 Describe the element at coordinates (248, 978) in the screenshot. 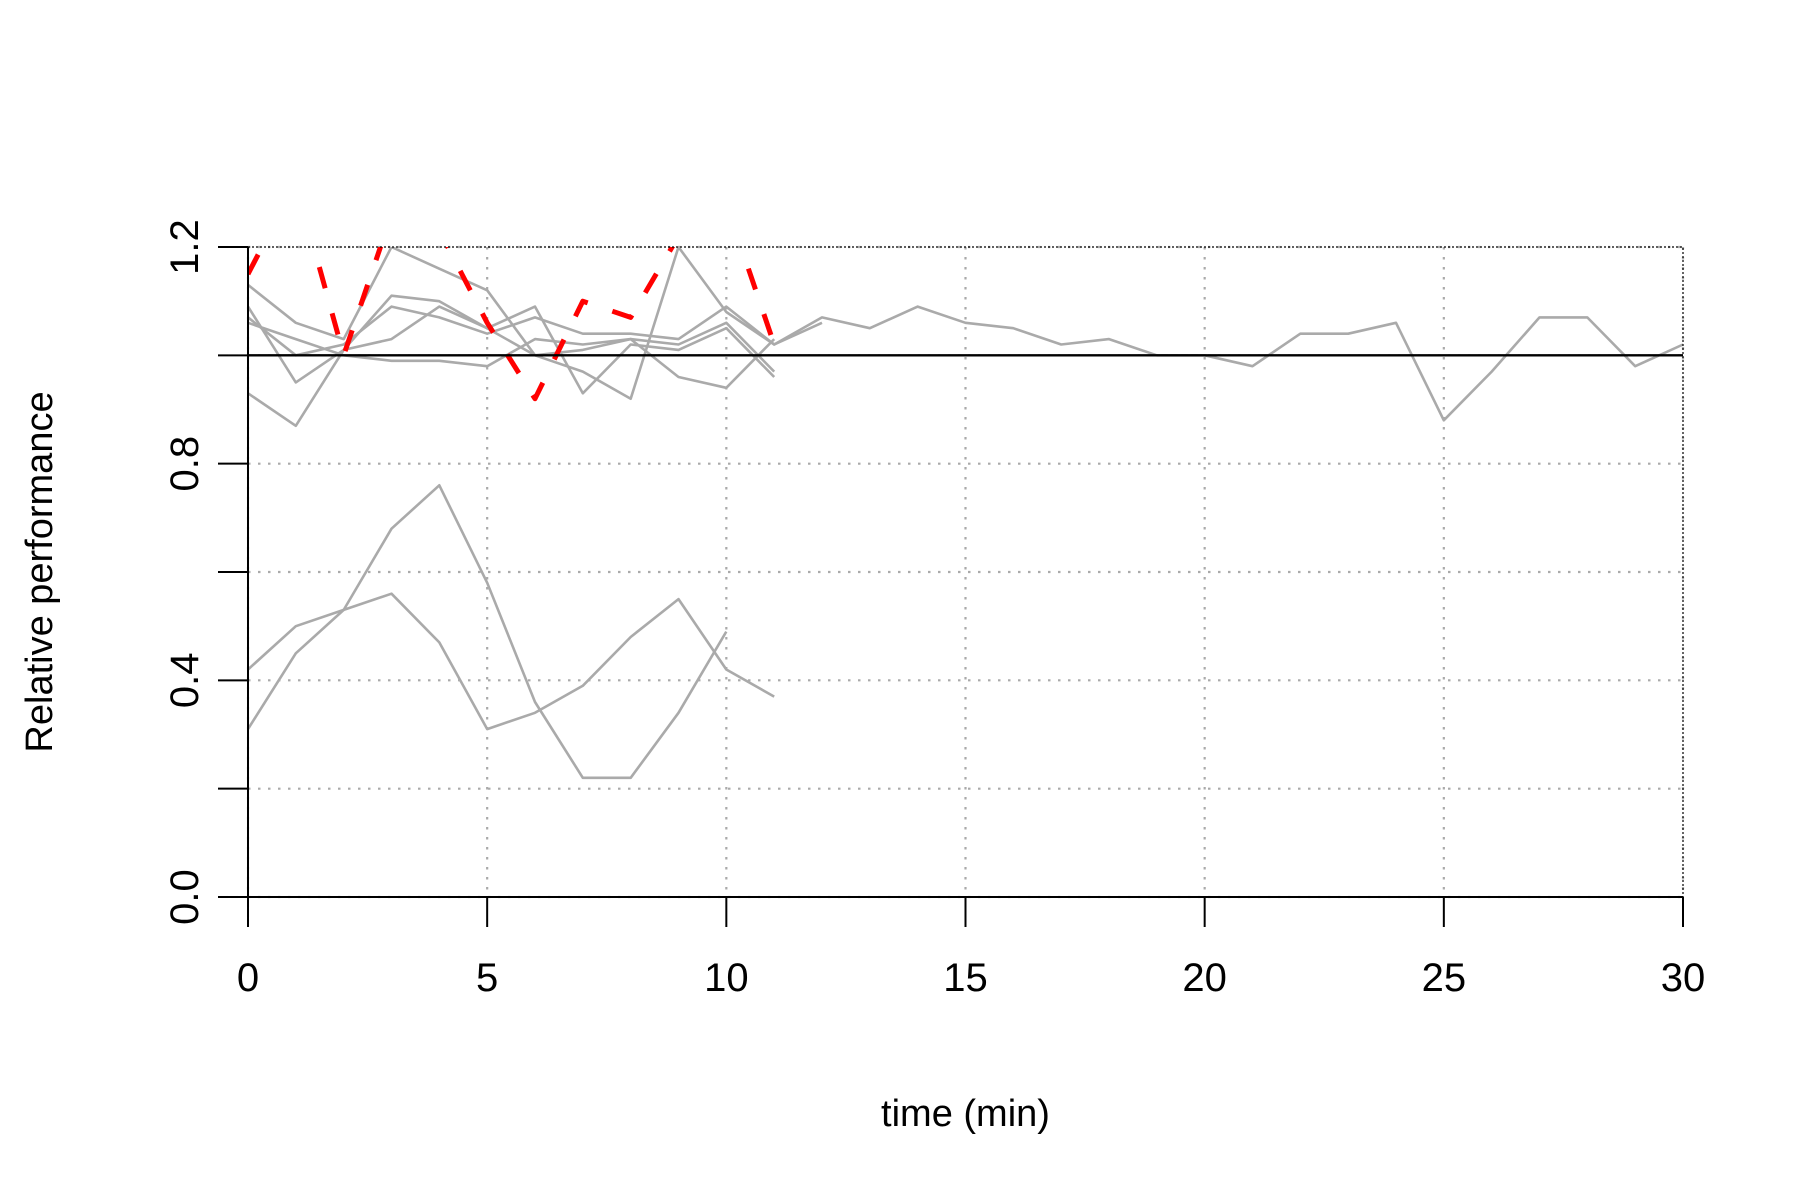

I see `x-tick-label: 0` at that location.